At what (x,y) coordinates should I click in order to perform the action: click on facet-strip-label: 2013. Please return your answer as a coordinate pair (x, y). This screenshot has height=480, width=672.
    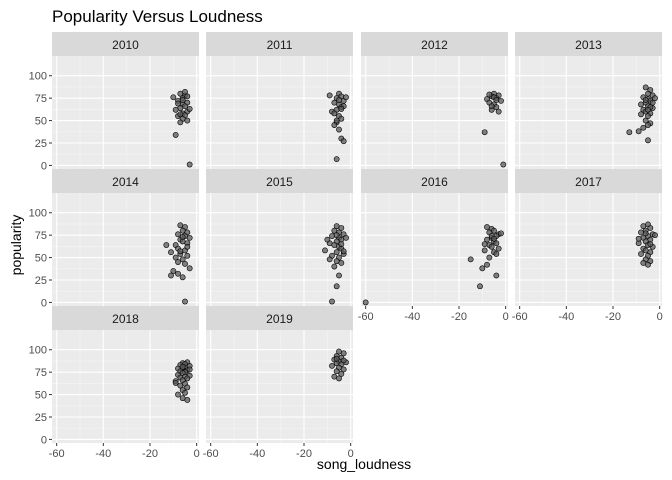
    Looking at the image, I should click on (588, 45).